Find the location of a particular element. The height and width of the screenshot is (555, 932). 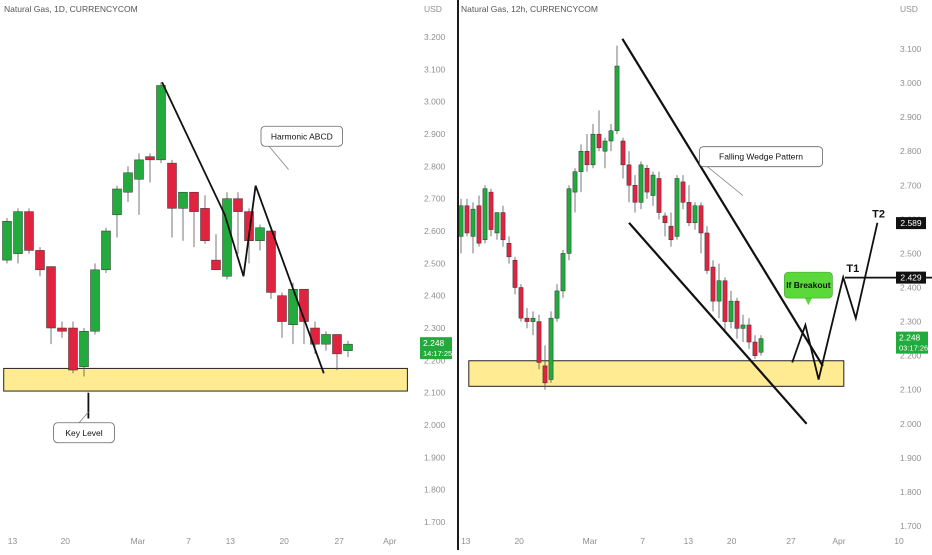

chart-1-x-tick-label: 27 is located at coordinates (339, 541).